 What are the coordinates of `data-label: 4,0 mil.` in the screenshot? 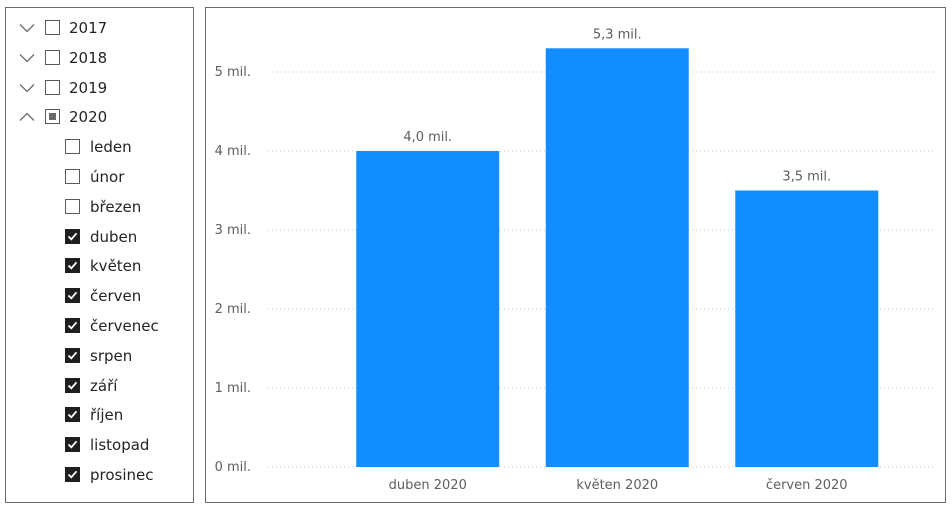 It's located at (427, 137).